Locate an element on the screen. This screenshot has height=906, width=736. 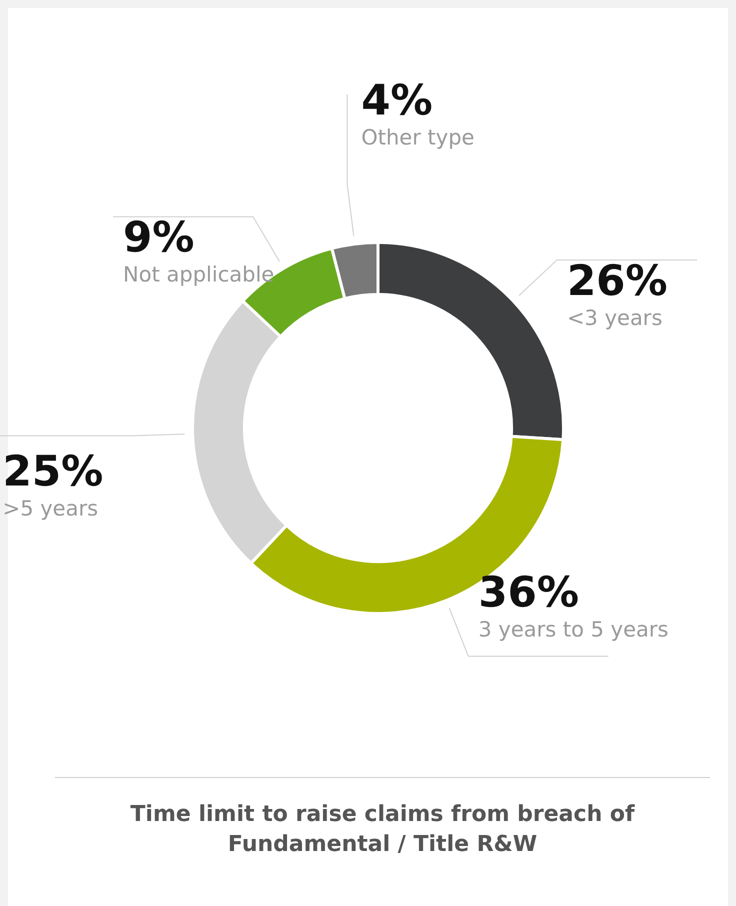
slice-label: <3 years is located at coordinates (614, 318).